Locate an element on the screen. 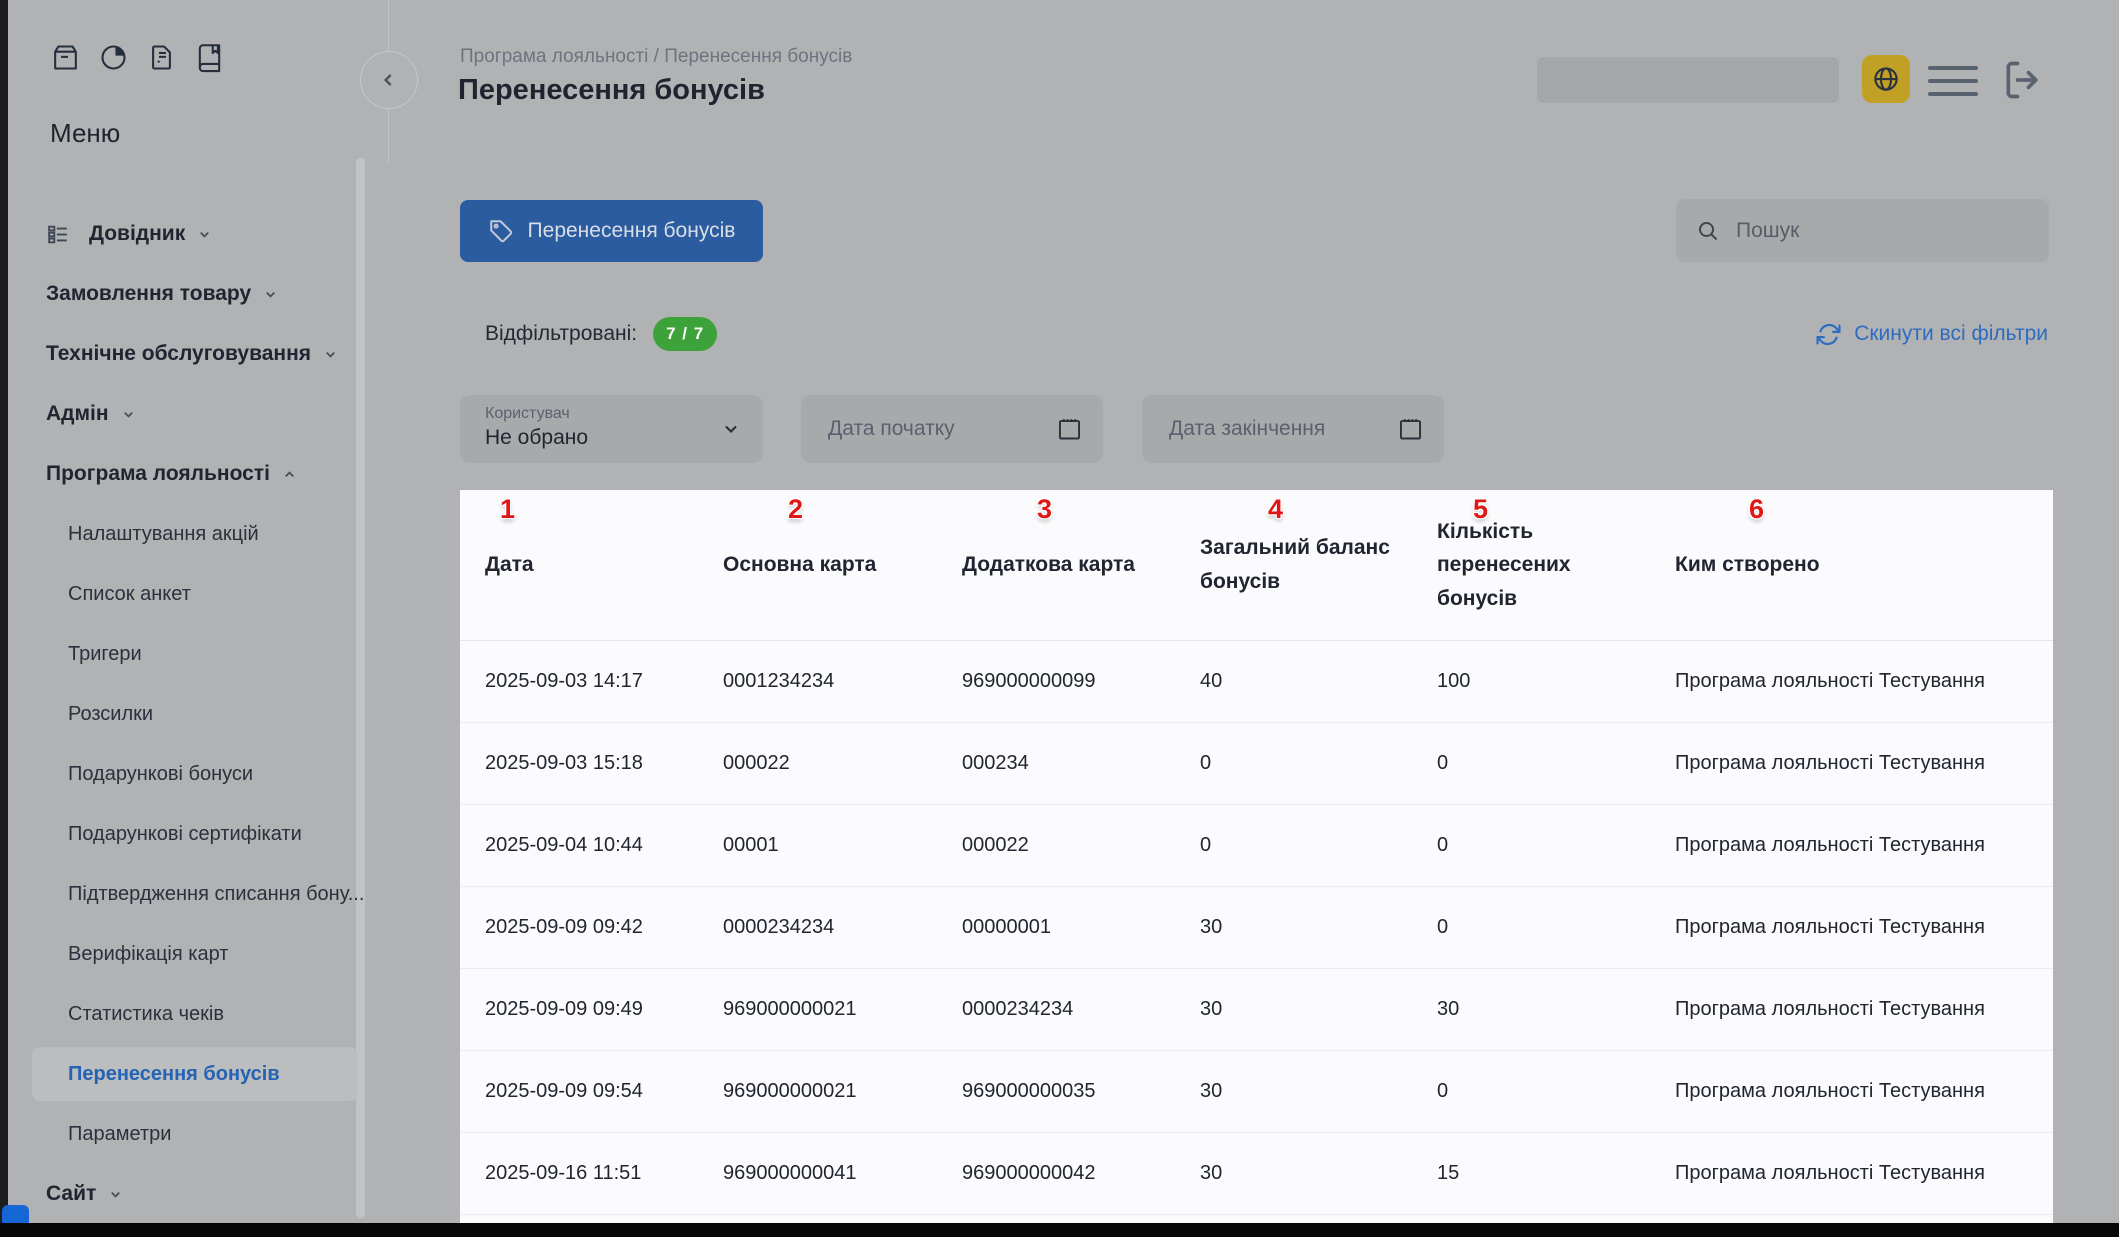 This screenshot has width=2119, height=1237. logout-icon is located at coordinates (2022, 80).